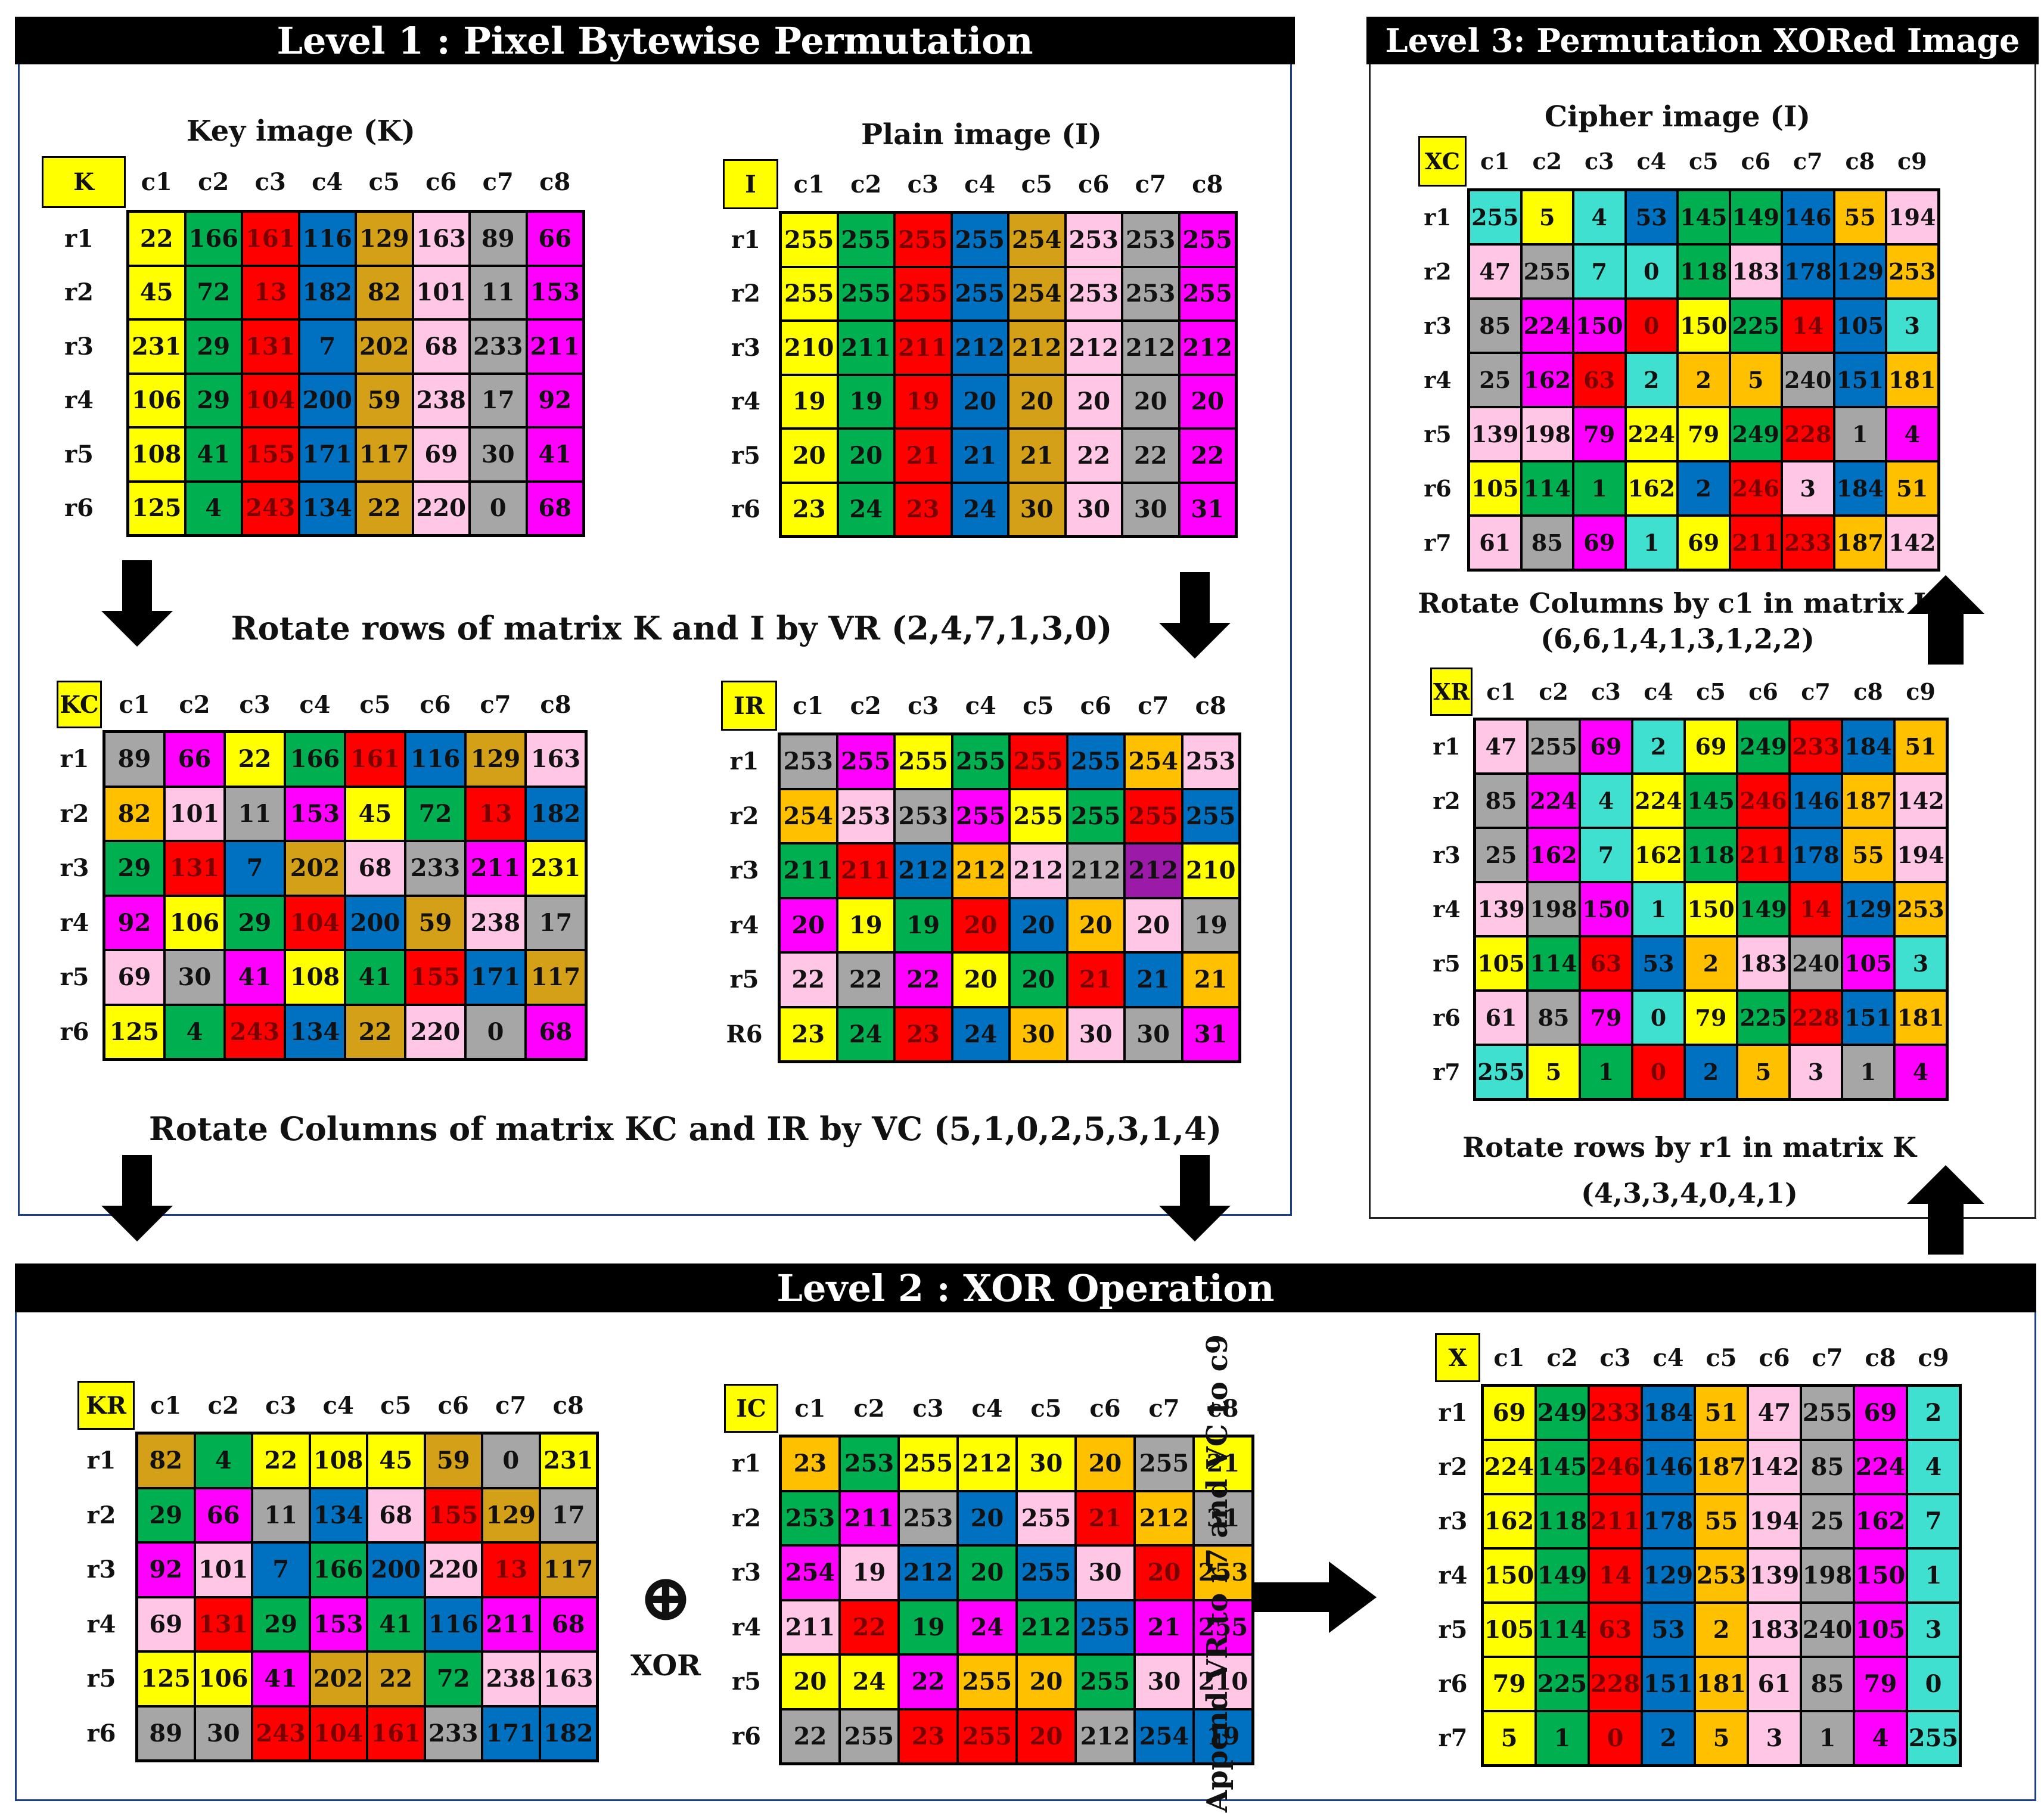 This screenshot has width=2044, height=1813. I want to click on matrix-cell: 243, so click(270, 508).